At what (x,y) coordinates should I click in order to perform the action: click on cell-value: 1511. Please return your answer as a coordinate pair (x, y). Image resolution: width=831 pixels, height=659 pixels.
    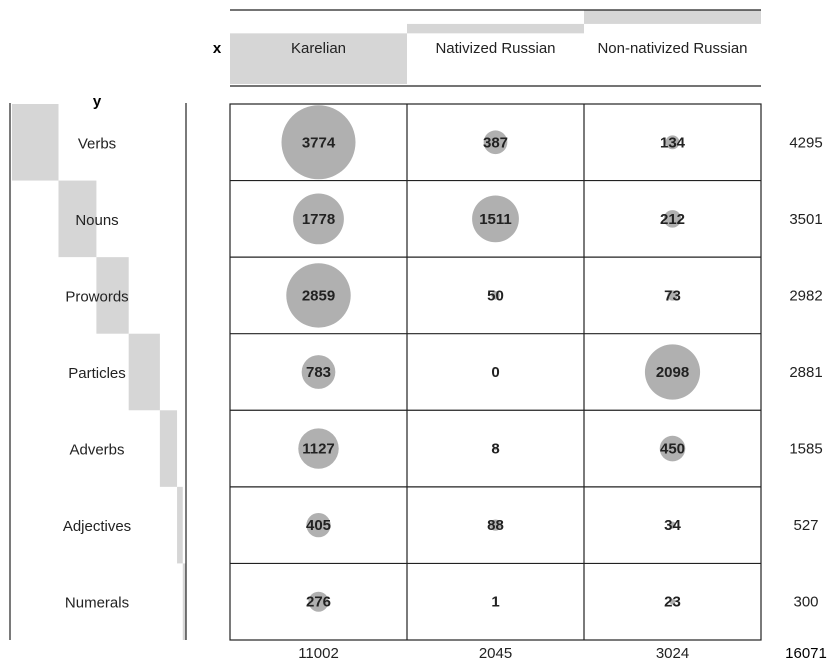
    Looking at the image, I should click on (495, 219).